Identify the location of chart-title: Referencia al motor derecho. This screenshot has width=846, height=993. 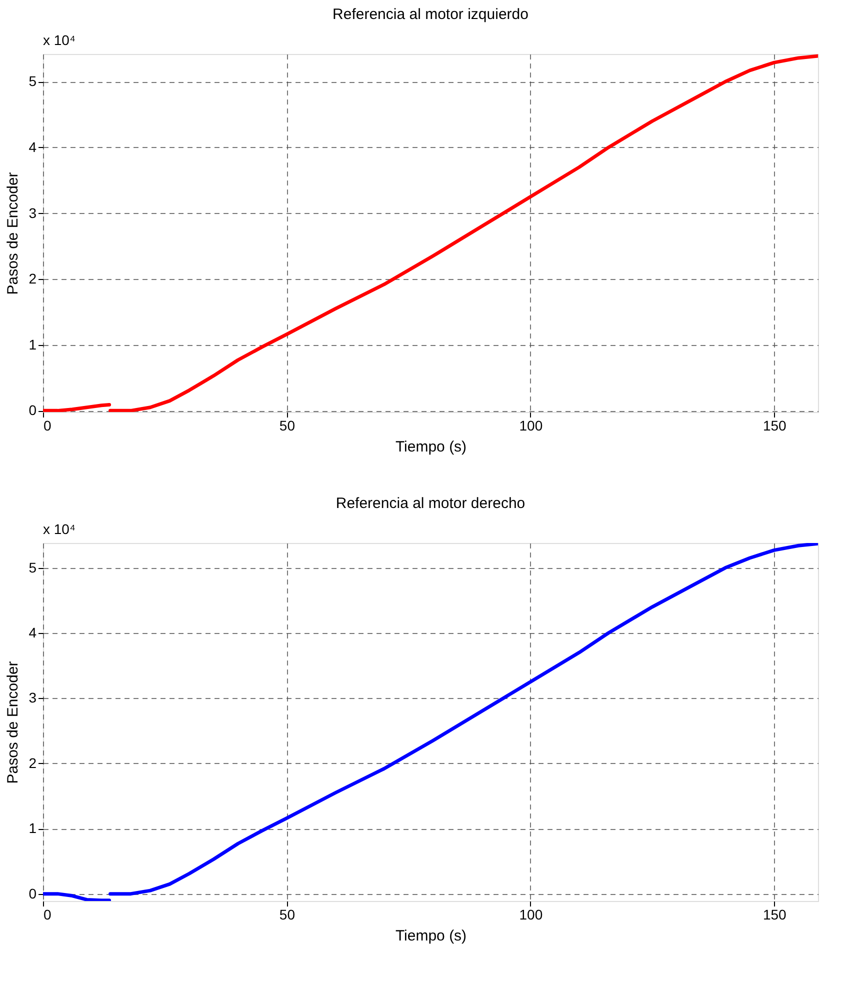
(431, 503).